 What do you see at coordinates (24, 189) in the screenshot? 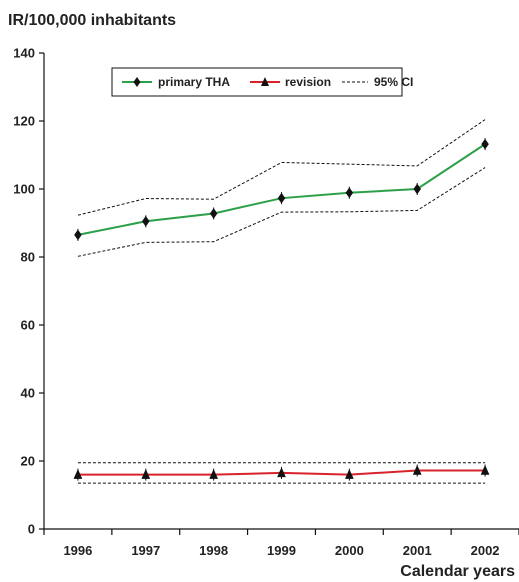
I see `y-tick-label: 100` at bounding box center [24, 189].